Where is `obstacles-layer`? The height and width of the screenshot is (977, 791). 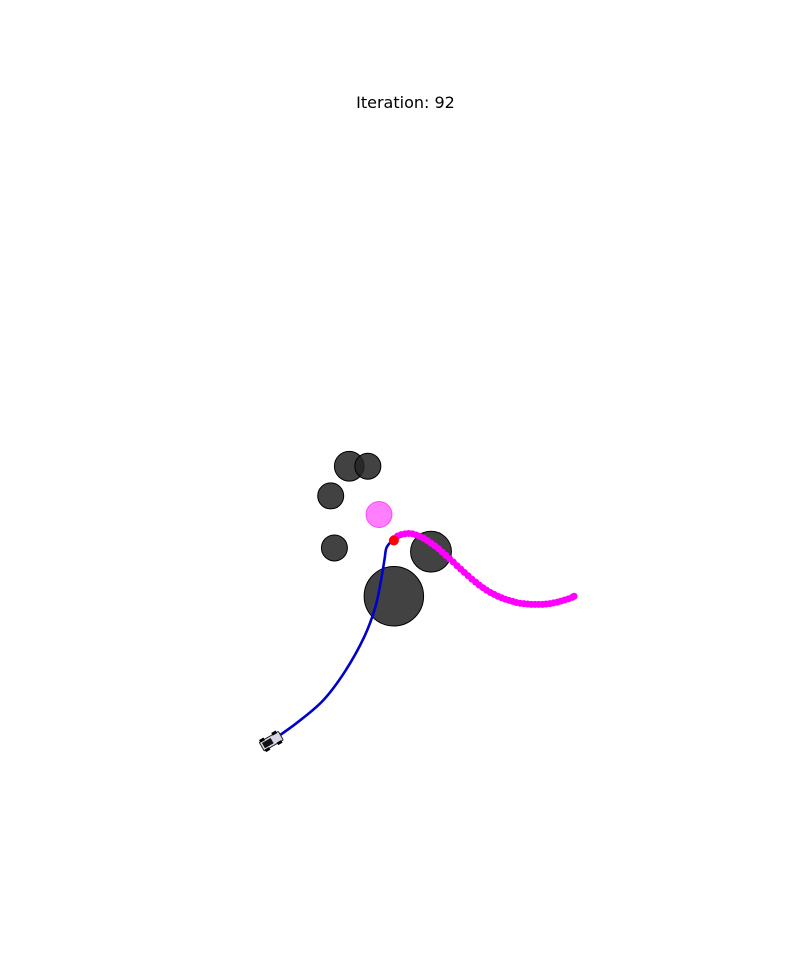 obstacles-layer is located at coordinates (384, 538).